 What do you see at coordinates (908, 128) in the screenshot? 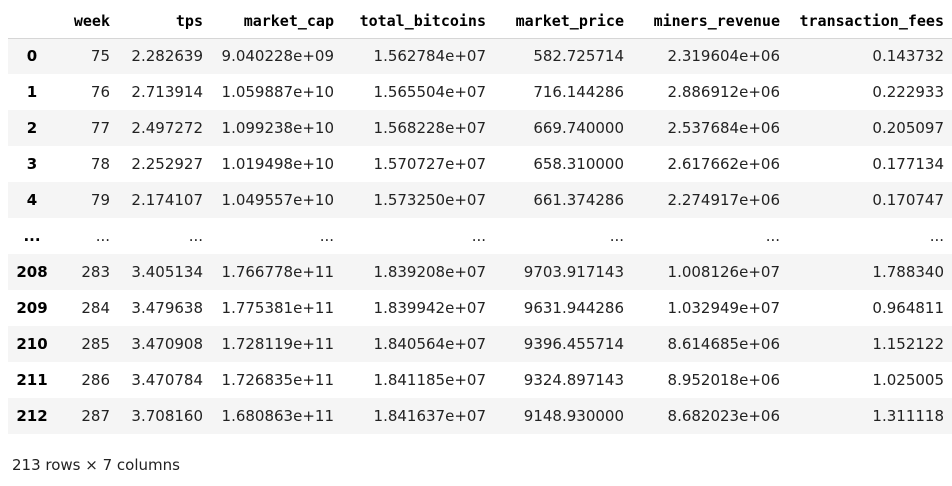
I see `cell-transaction-fees: 0.205097` at bounding box center [908, 128].